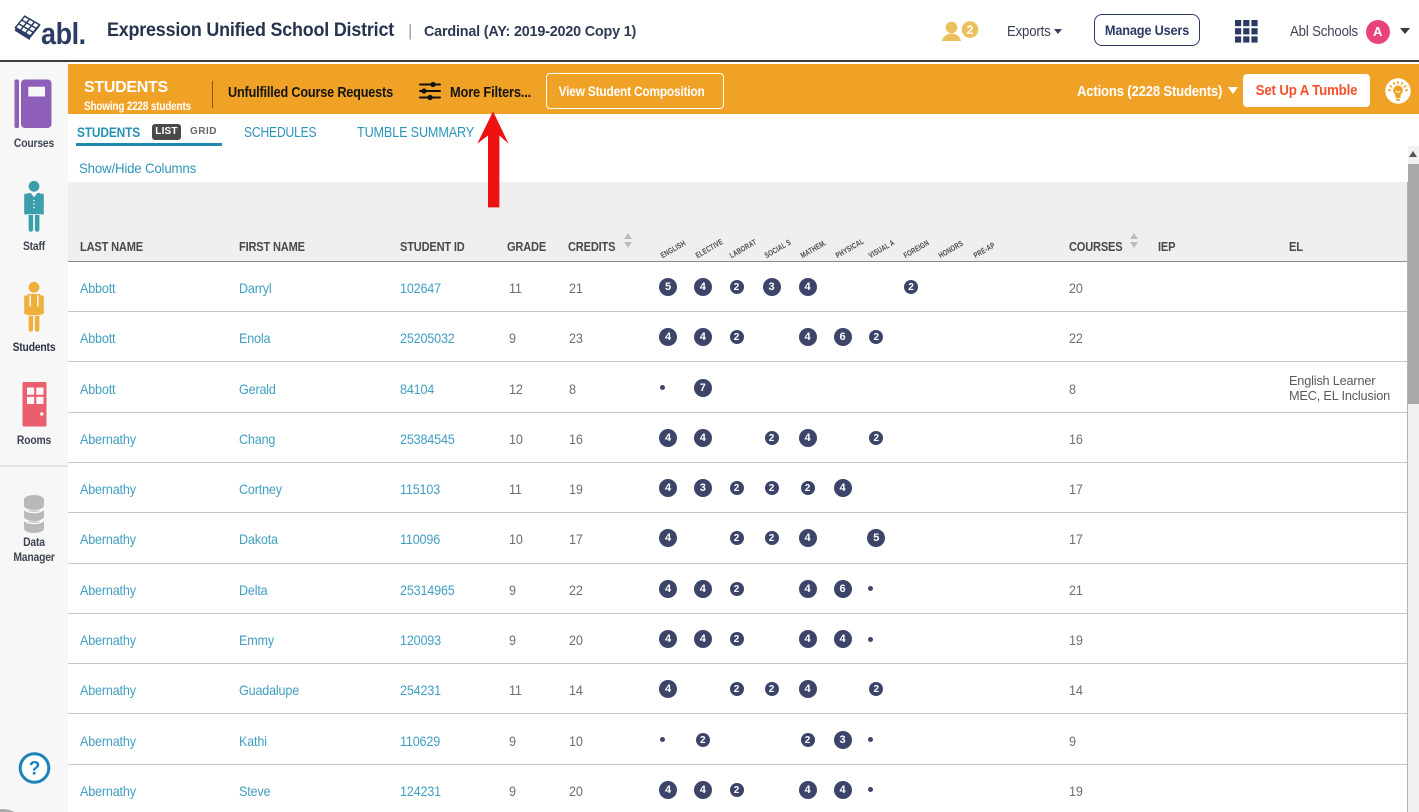 This screenshot has height=812, width=1419. I want to click on svg-text: 2, so click(970, 30).